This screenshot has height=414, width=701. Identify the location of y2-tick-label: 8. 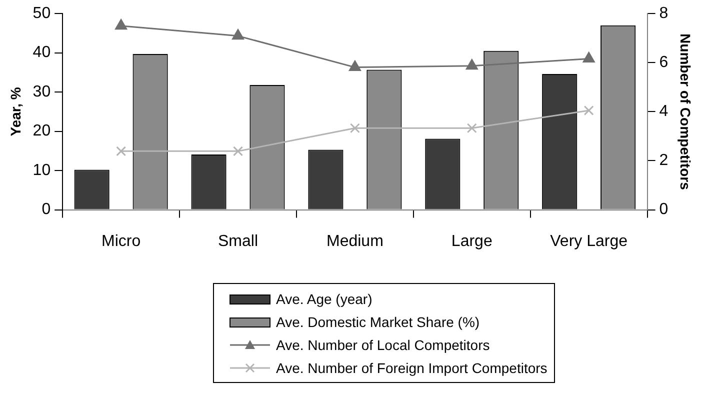
(663, 13).